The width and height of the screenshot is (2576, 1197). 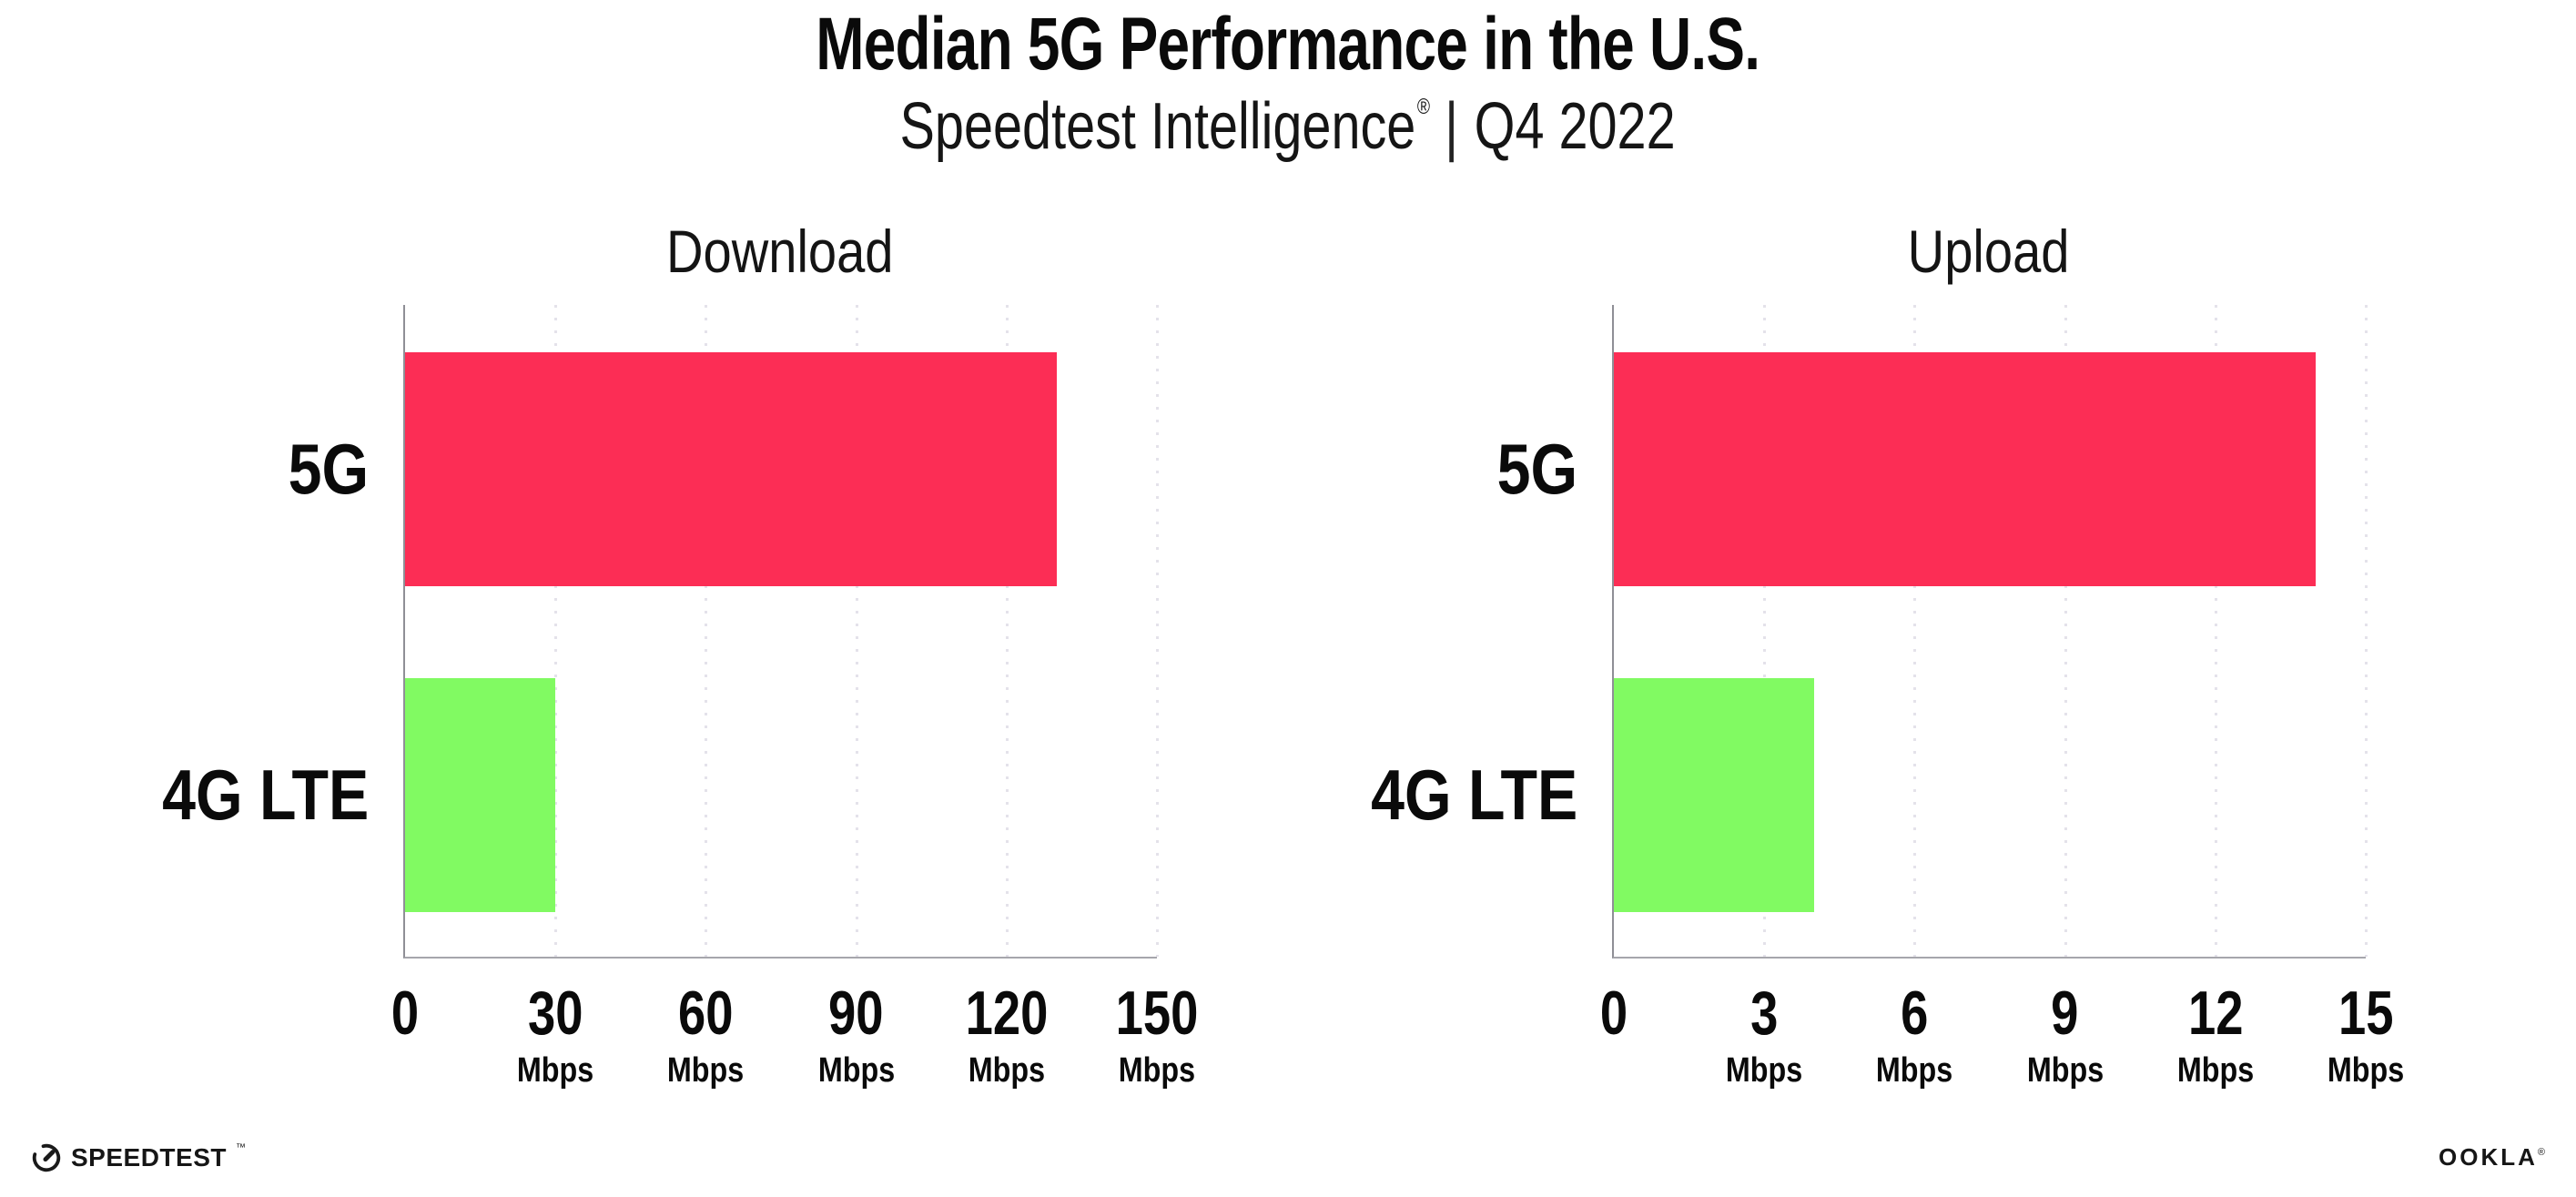 I want to click on tick-value: 90, so click(x=856, y=1014).